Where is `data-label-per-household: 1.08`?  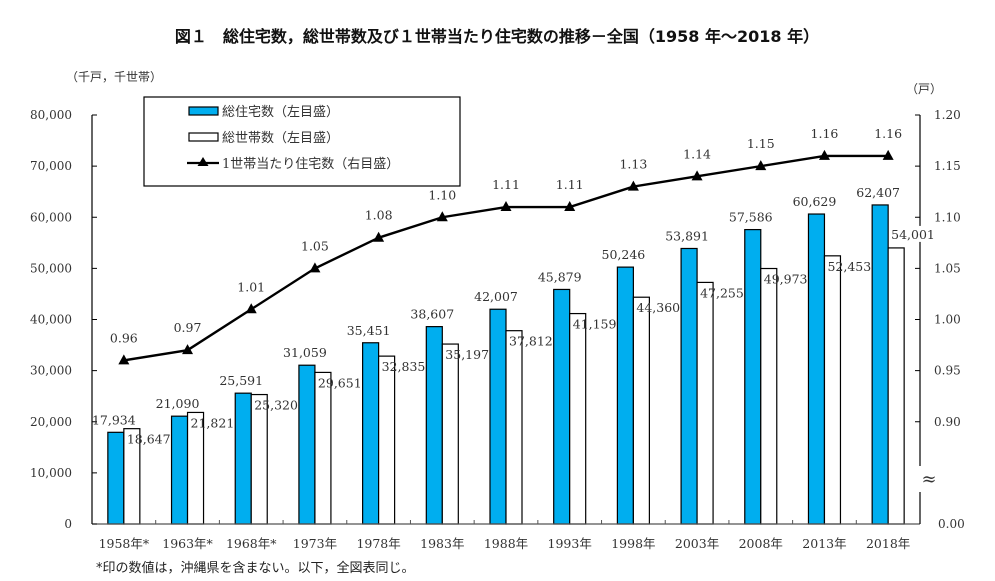
data-label-per-household: 1.08 is located at coordinates (379, 215).